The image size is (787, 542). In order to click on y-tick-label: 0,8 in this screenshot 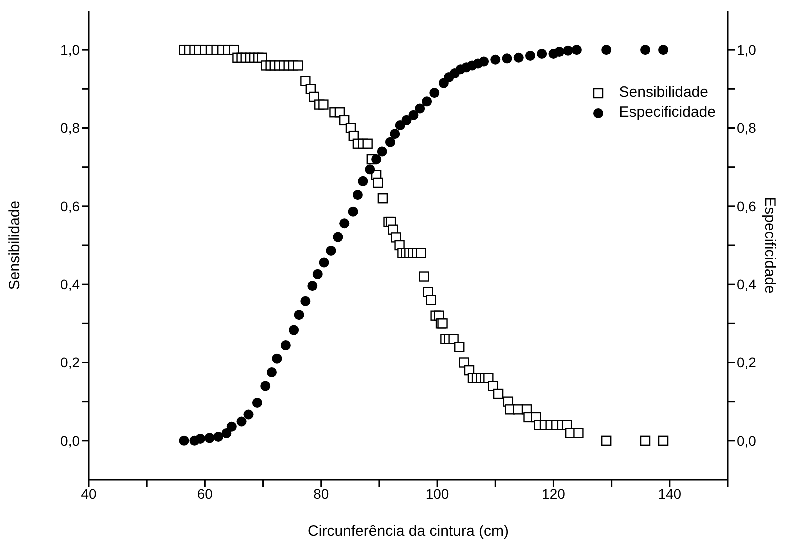, I will do `click(70, 128)`.